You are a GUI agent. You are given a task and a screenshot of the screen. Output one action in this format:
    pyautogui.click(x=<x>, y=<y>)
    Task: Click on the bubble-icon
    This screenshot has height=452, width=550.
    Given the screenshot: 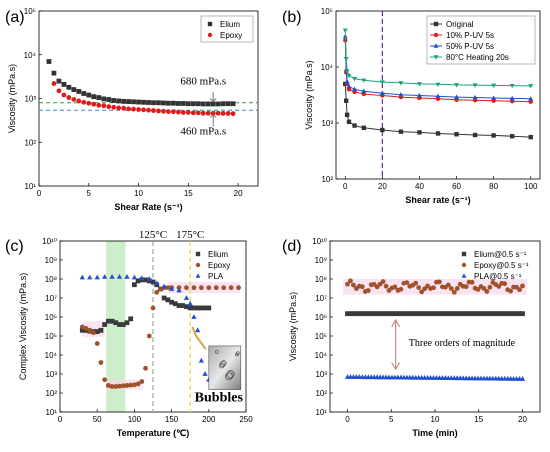 What is the action you would take?
    pyautogui.click(x=223, y=364)
    